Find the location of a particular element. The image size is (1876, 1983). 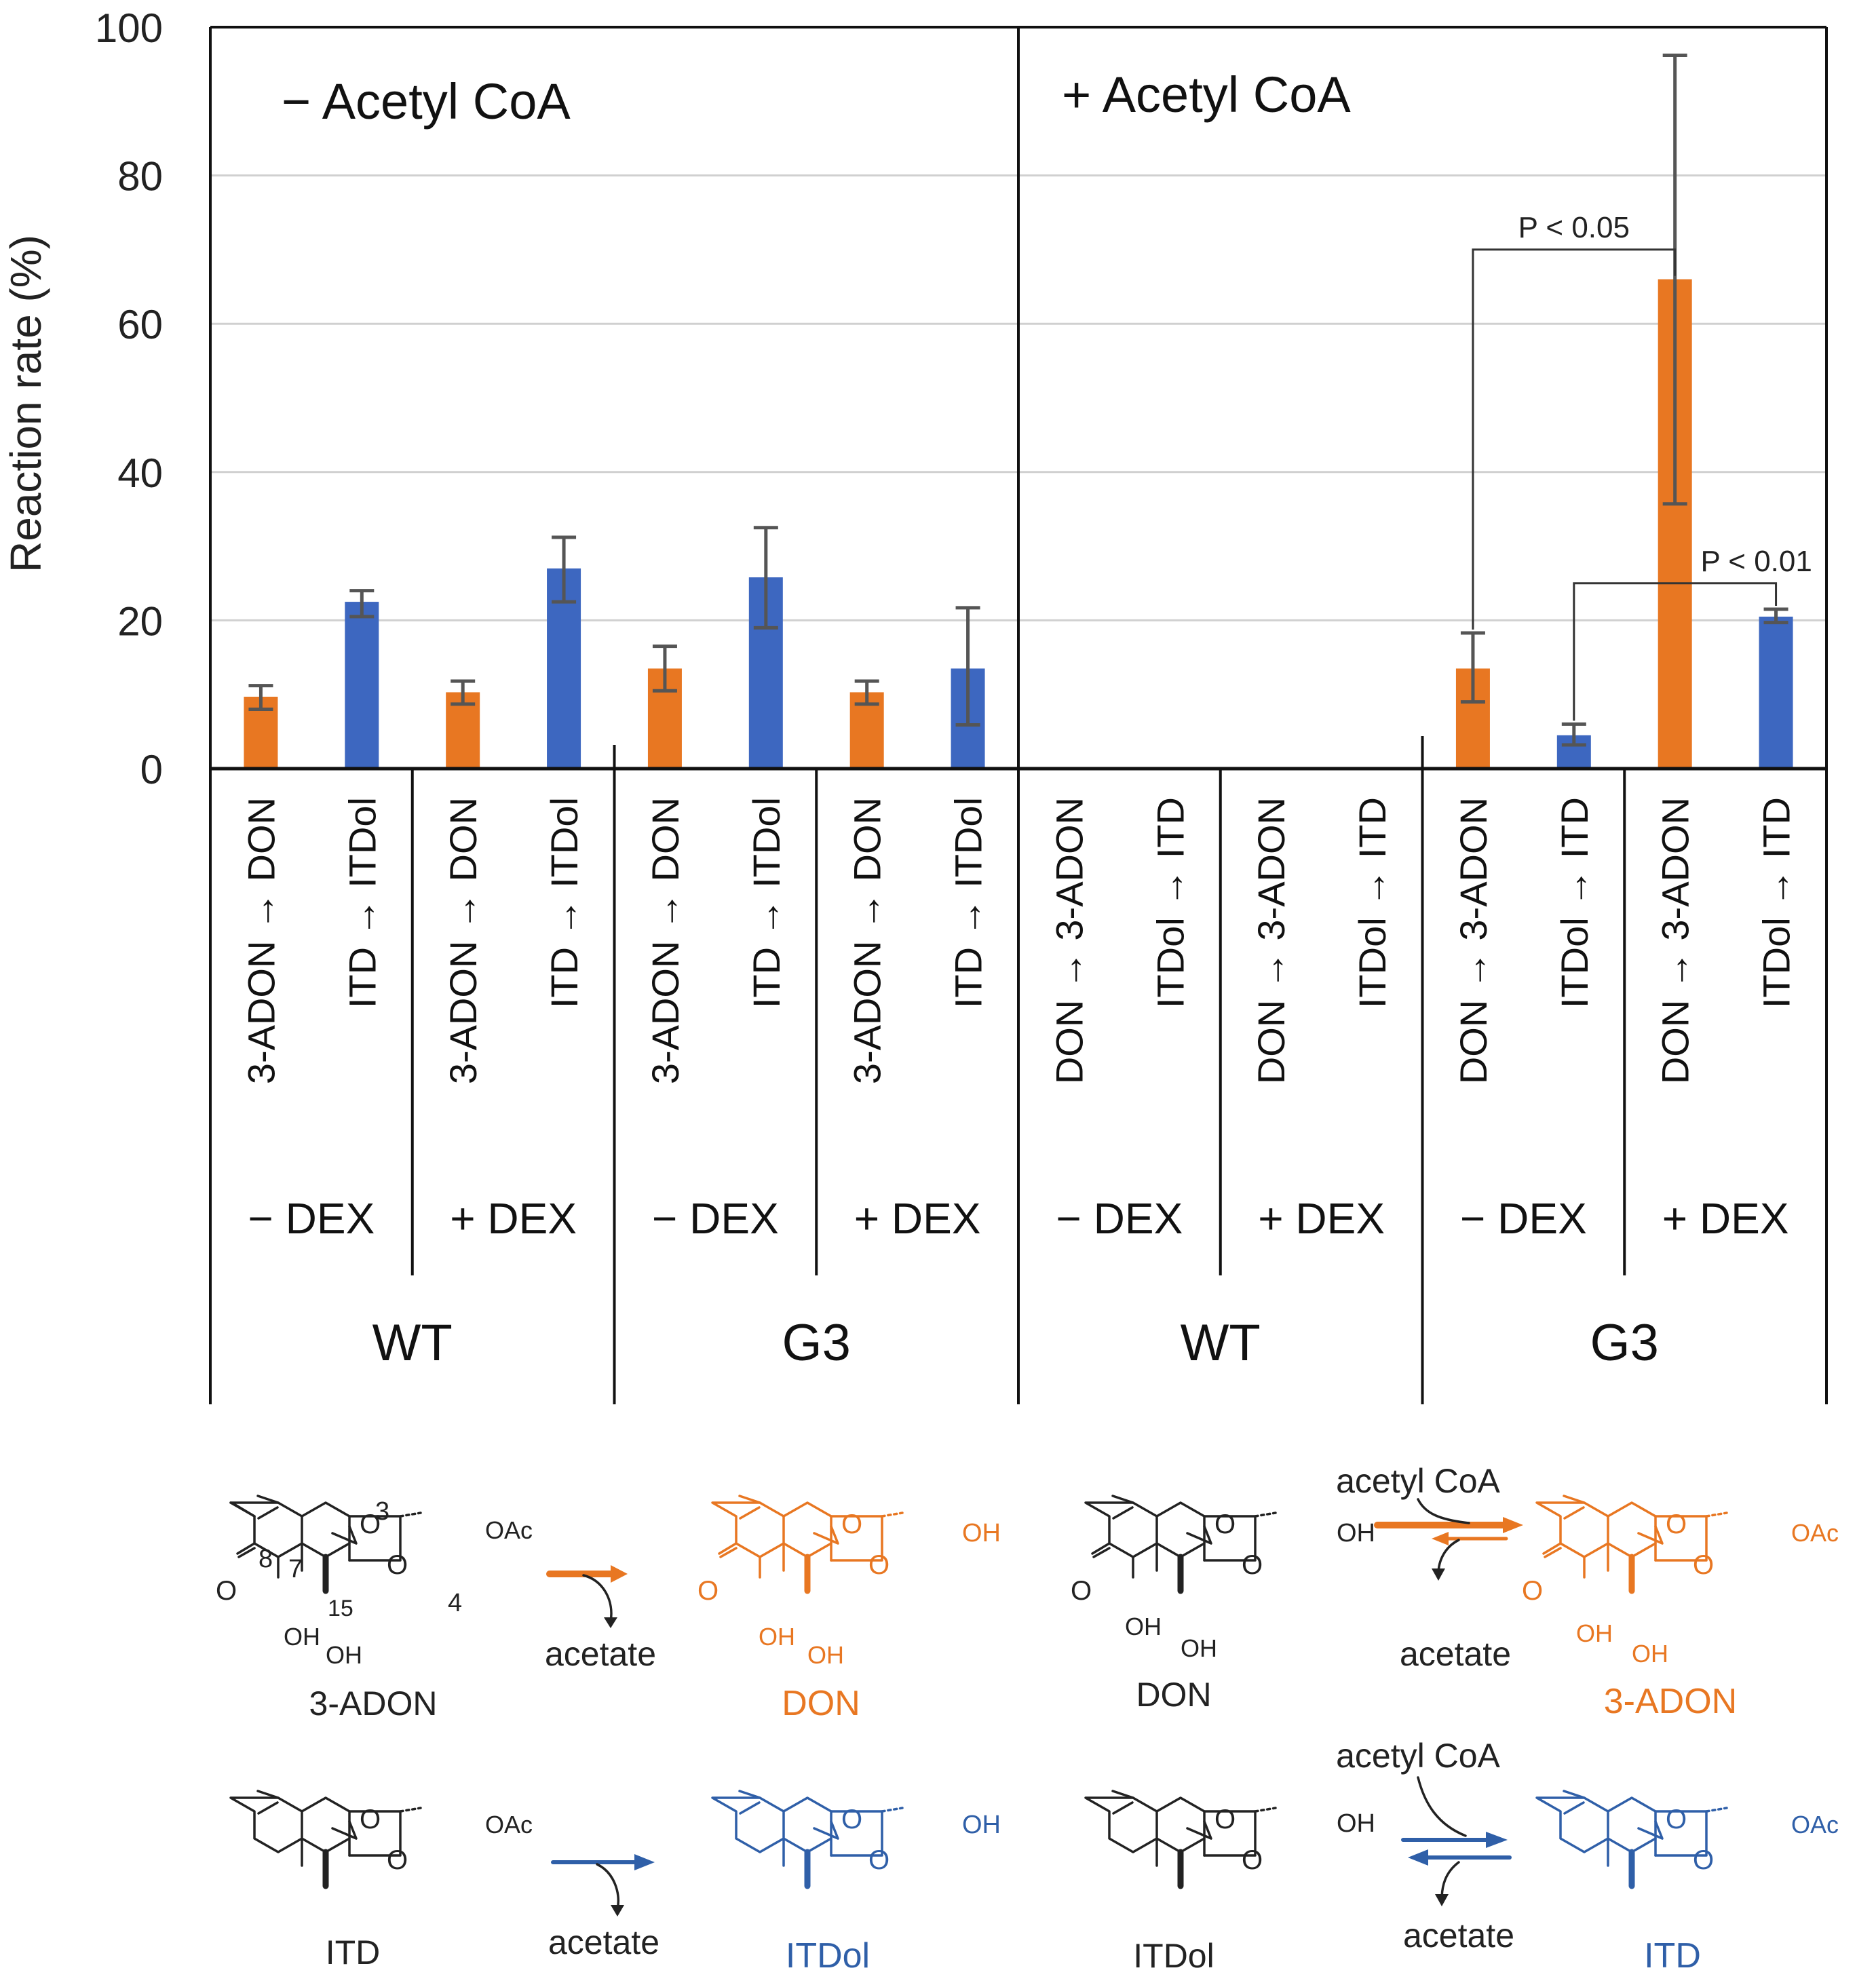

atom-number-3: 3 is located at coordinates (382, 1511).